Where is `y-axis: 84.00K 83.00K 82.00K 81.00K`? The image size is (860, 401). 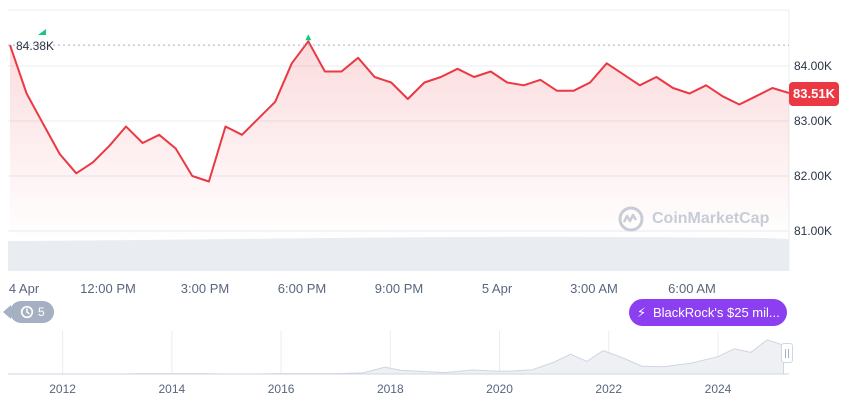
y-axis: 84.00K 83.00K 82.00K 81.00K is located at coordinates (813, 148).